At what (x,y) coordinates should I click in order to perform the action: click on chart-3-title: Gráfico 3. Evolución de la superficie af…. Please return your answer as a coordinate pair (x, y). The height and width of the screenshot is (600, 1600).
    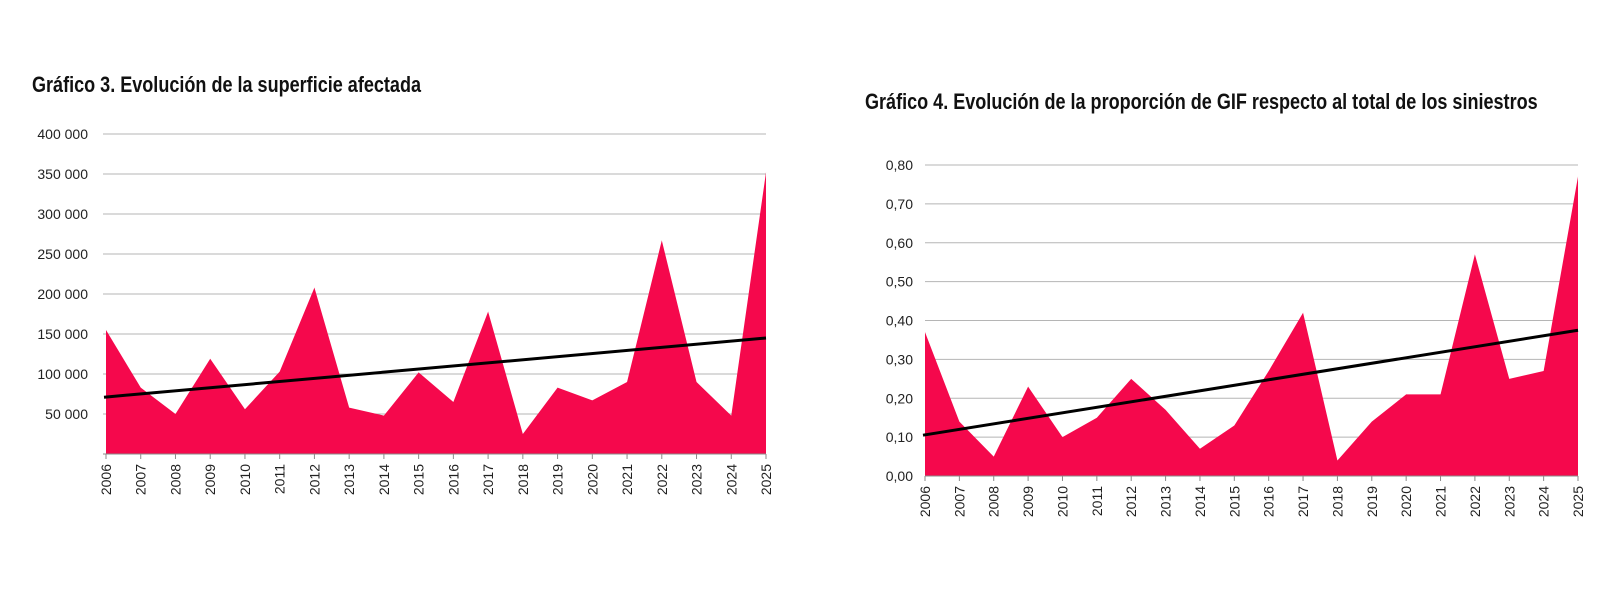
    Looking at the image, I should click on (227, 84).